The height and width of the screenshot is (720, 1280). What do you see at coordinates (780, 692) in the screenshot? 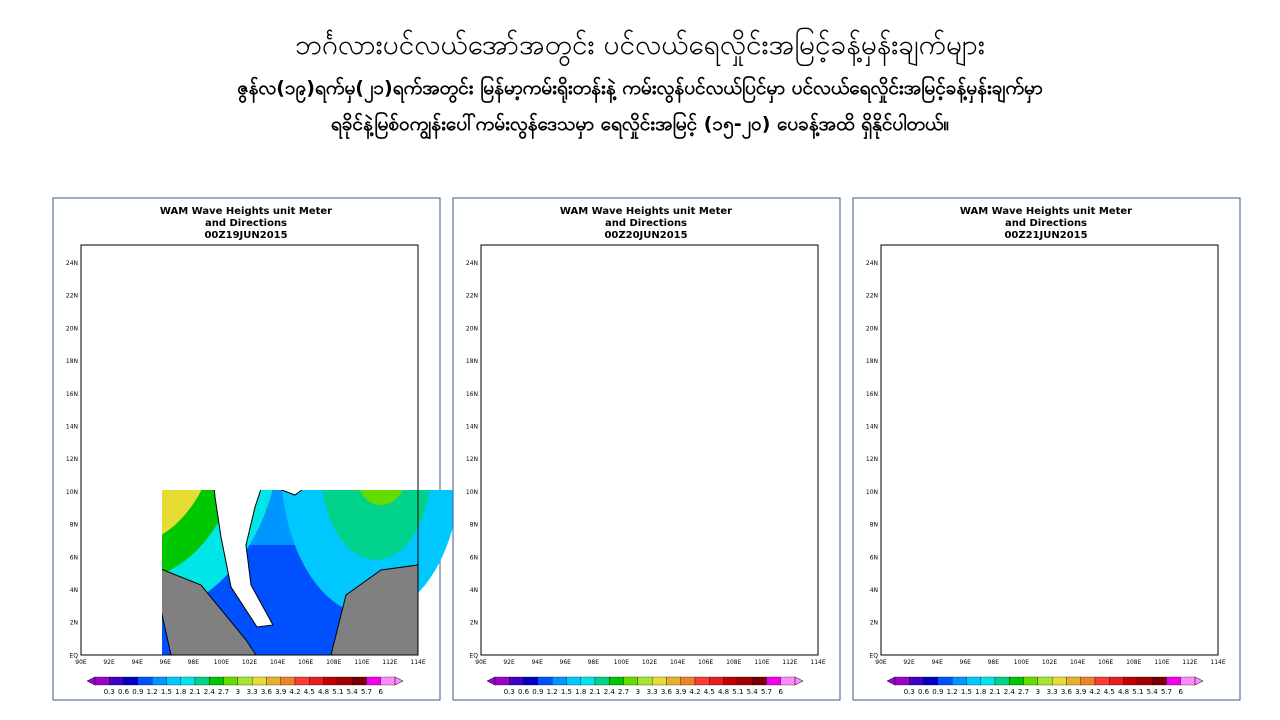
I see `colorbar-label: 6` at bounding box center [780, 692].